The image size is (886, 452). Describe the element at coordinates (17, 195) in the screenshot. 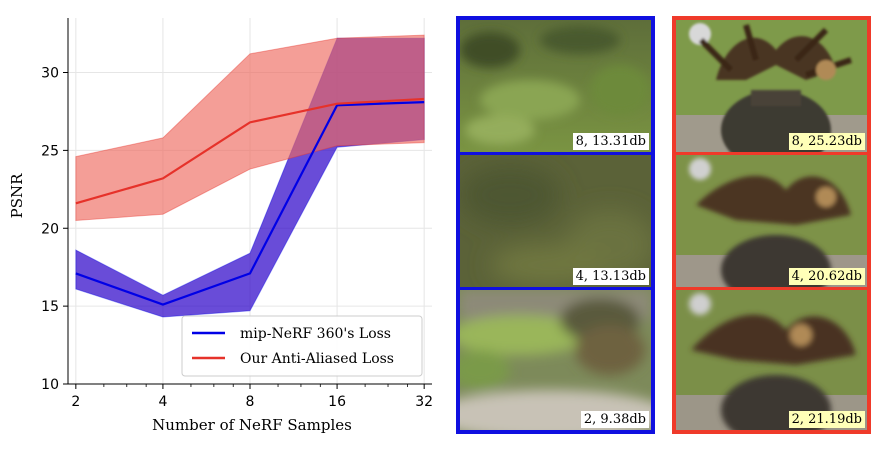

I see `y-axis-label: PSNR` at that location.